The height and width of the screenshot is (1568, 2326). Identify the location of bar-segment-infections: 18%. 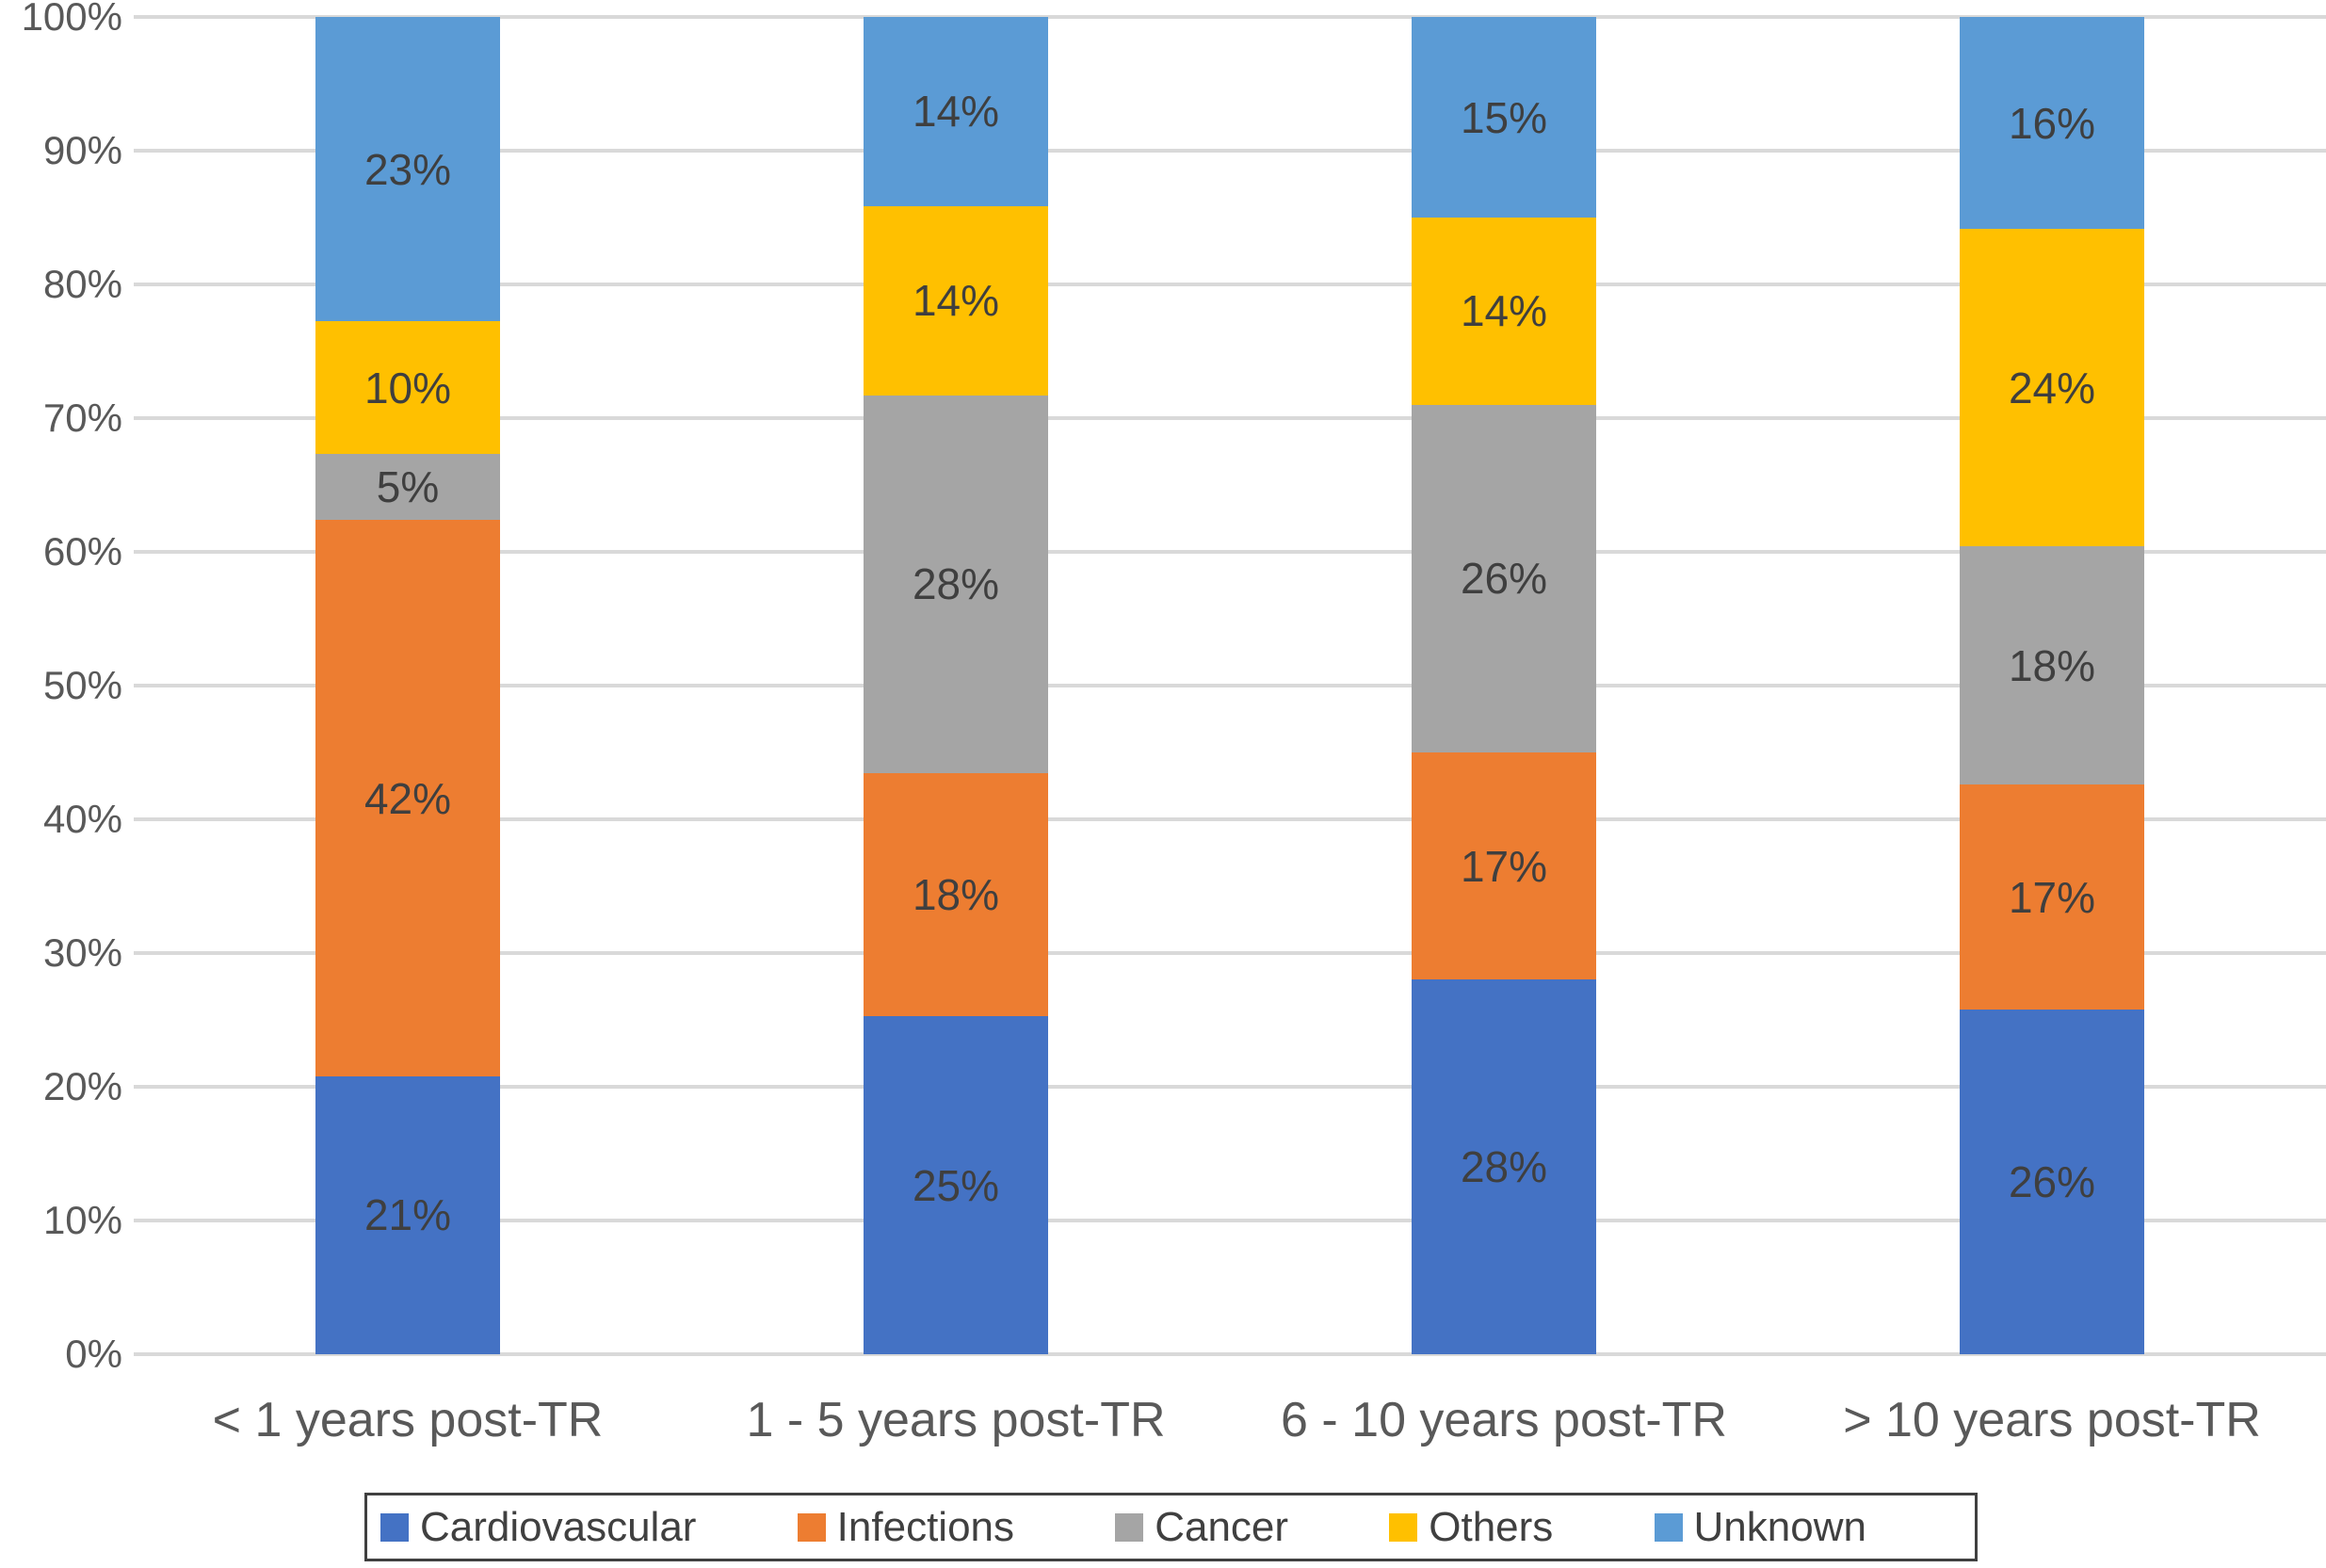
(956, 895).